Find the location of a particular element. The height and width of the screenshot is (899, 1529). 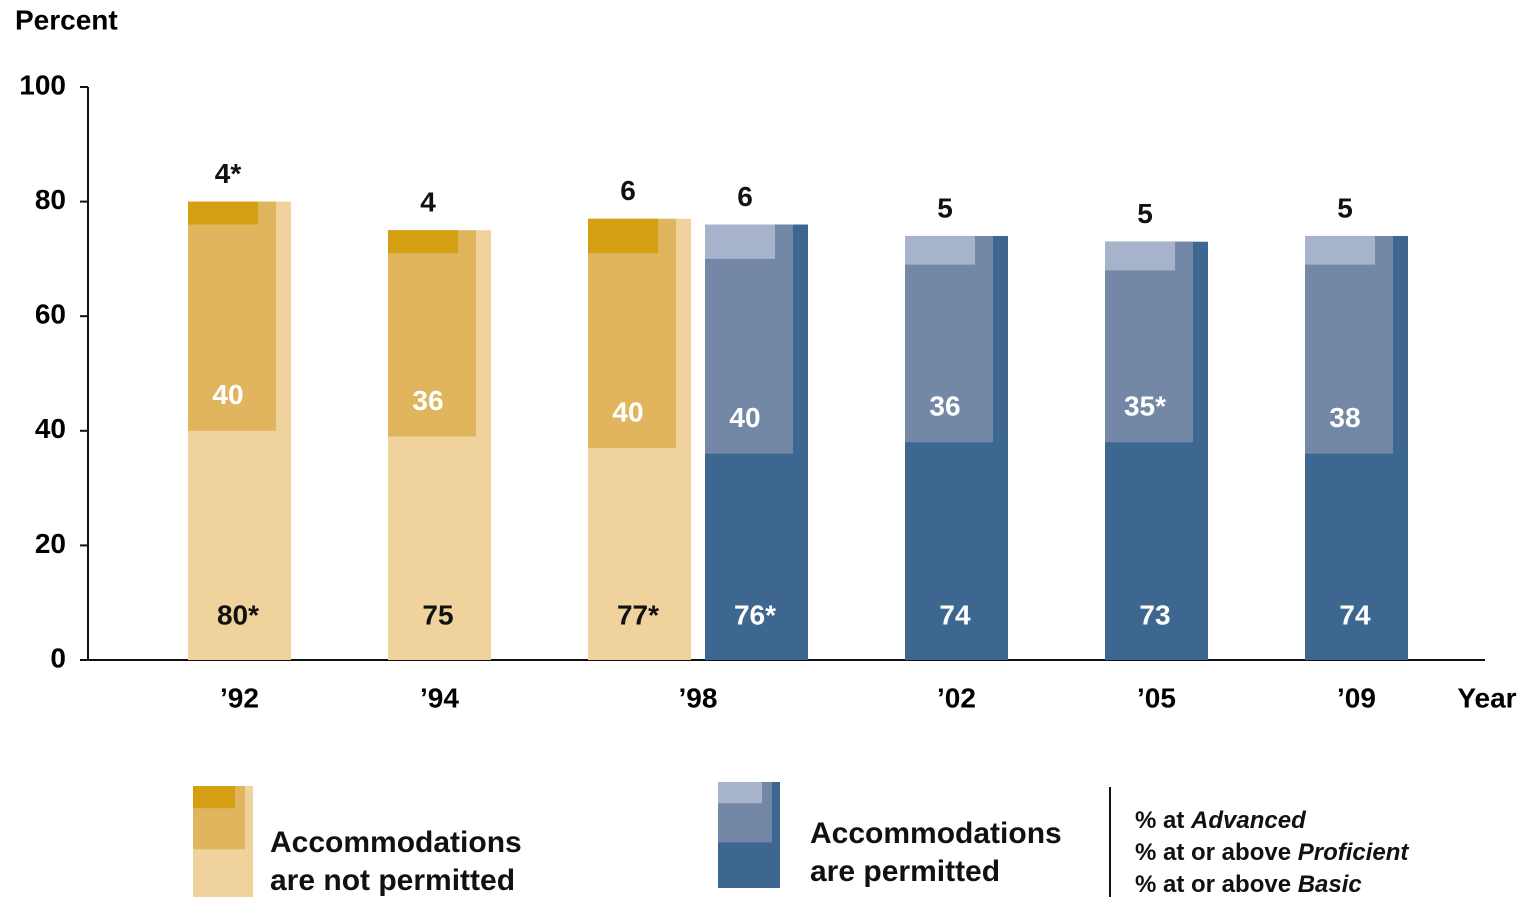

level-legend: % at Advanced is located at coordinates (1221, 820).